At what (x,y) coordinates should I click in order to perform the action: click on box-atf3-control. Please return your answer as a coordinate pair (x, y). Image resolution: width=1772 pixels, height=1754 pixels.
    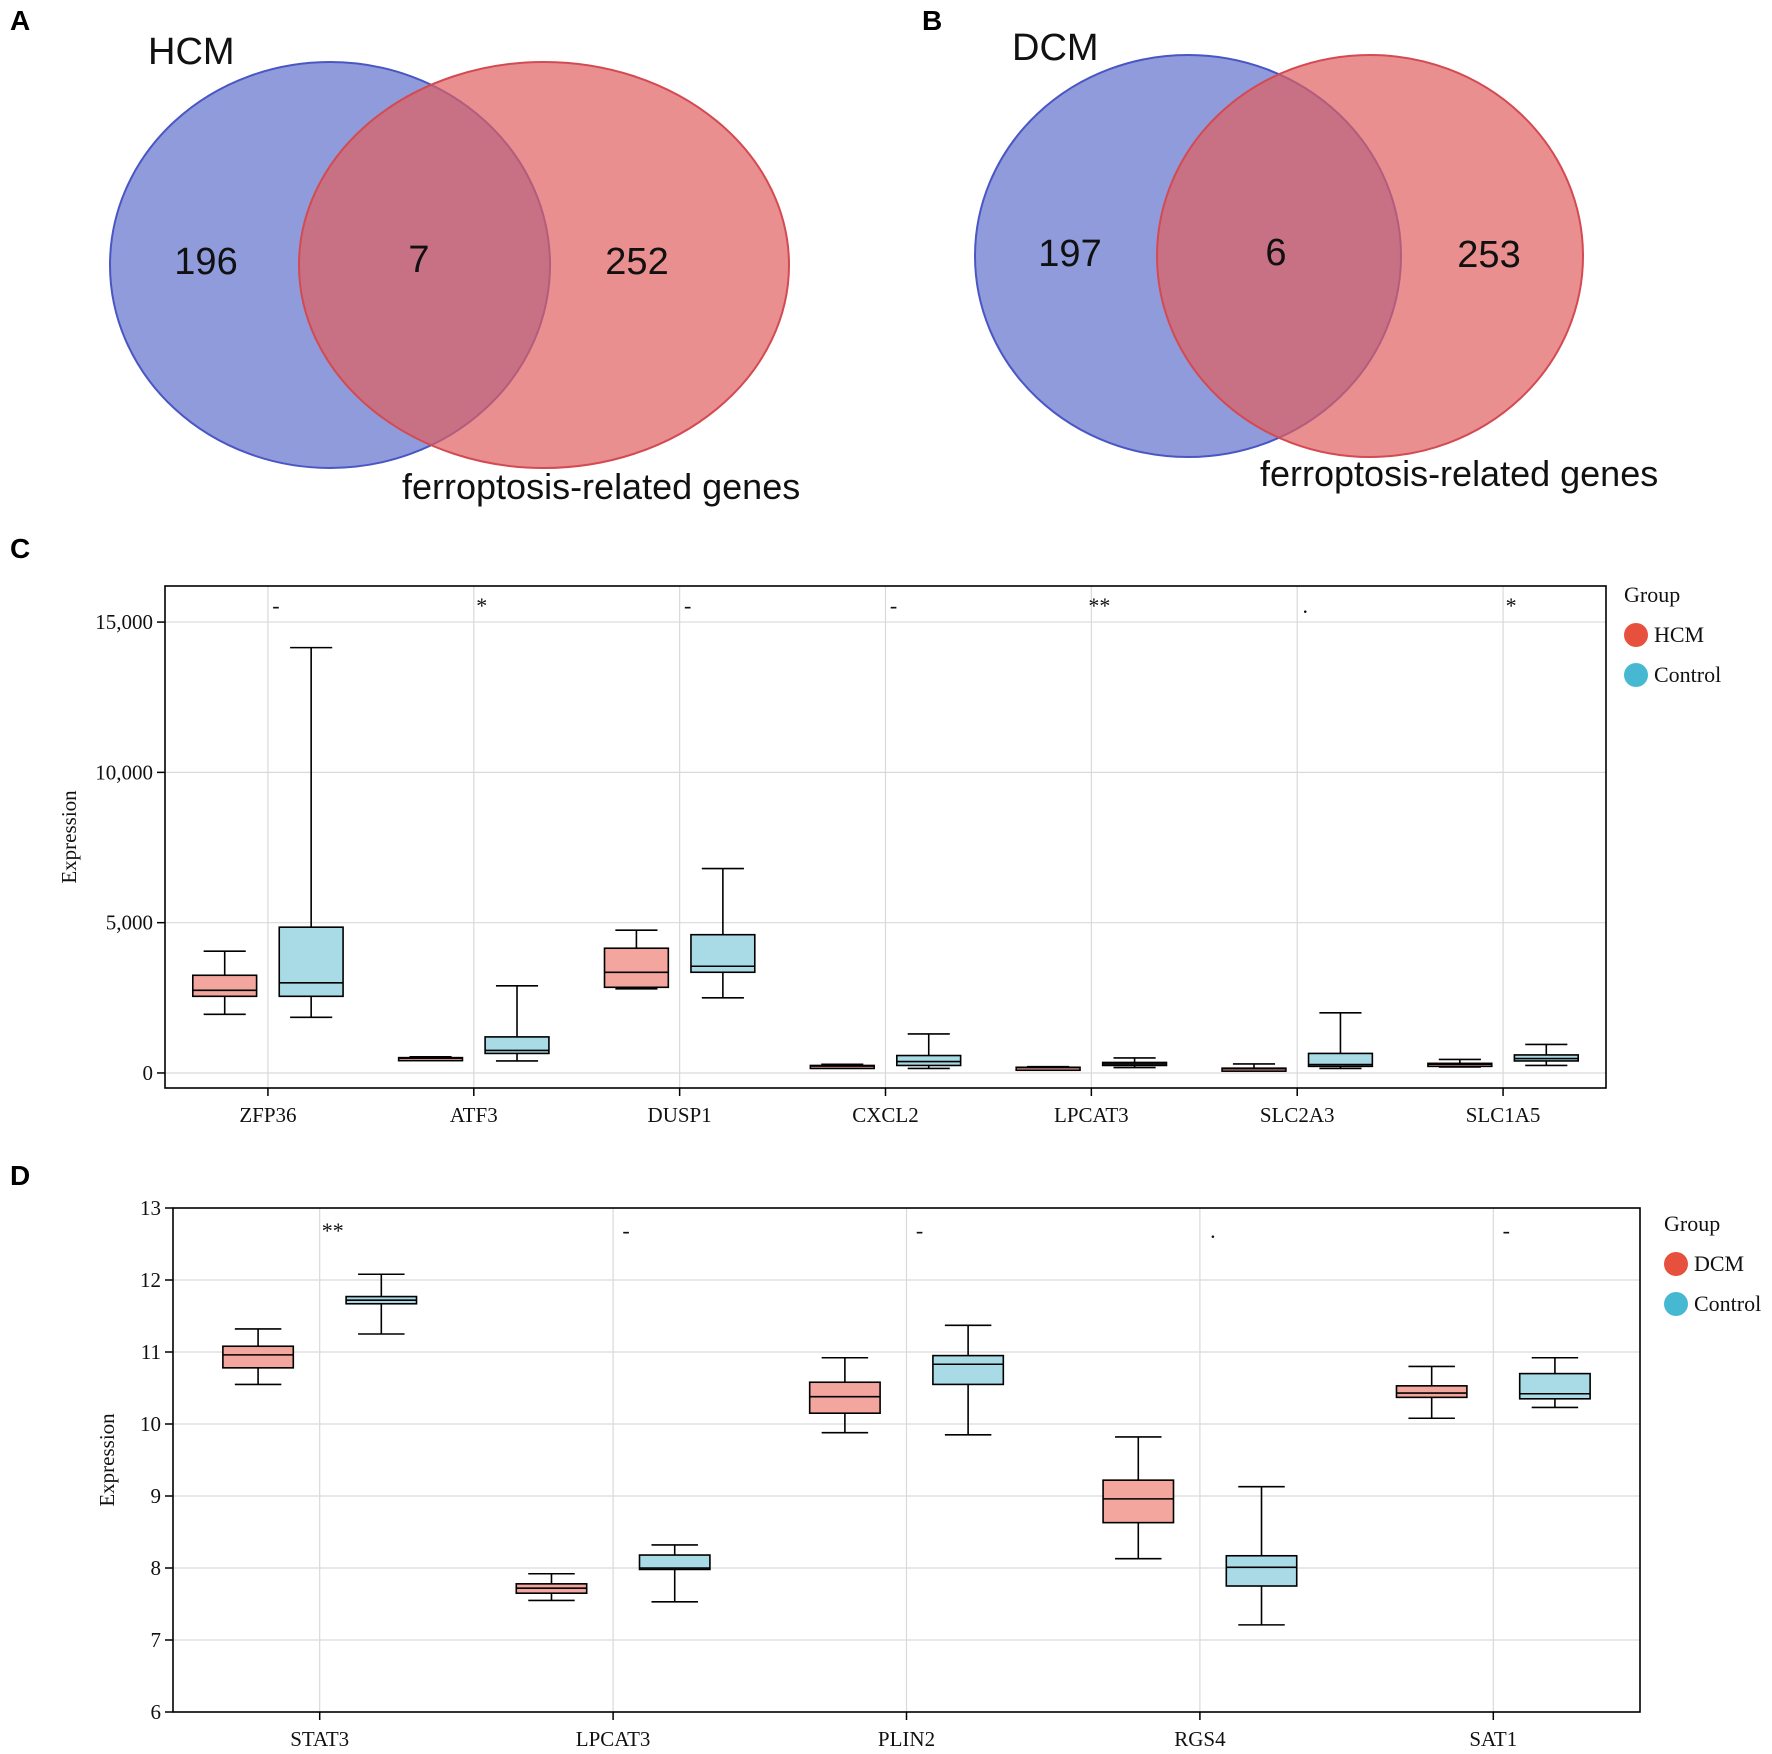
    Looking at the image, I should click on (517, 1023).